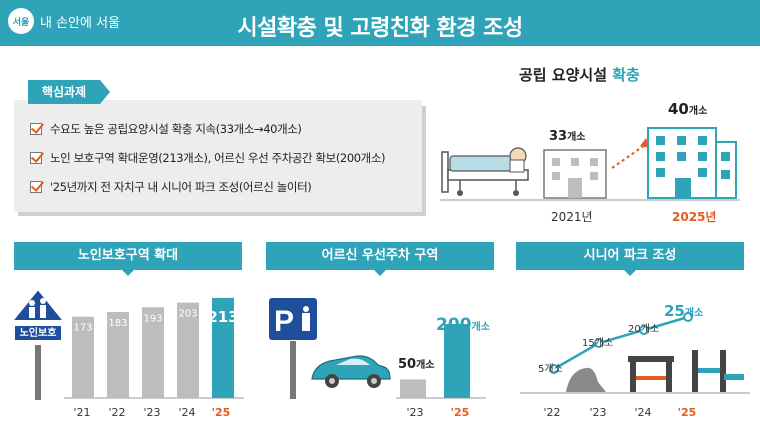  I want to click on protection-chart-value-label: 183, so click(117, 323).